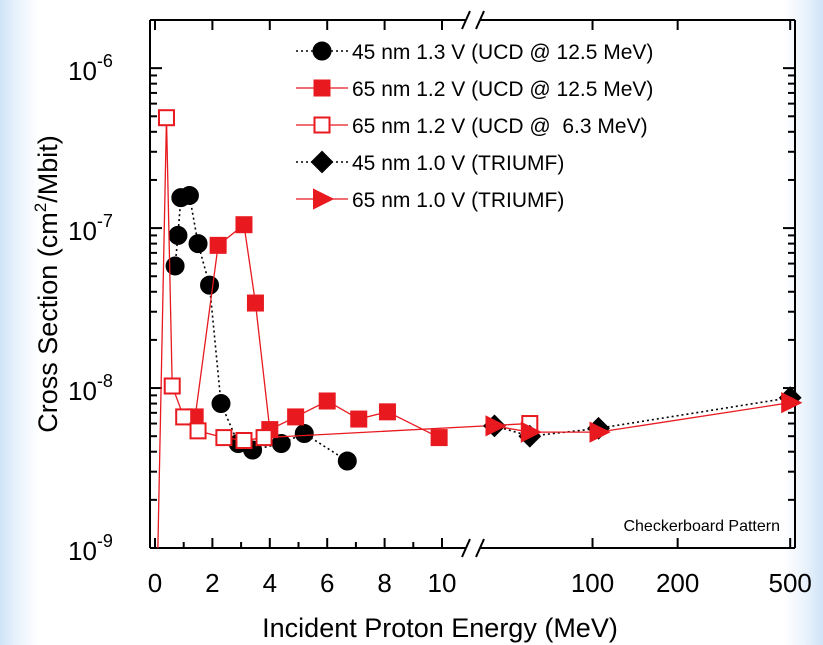 The image size is (823, 645). Describe the element at coordinates (155, 583) in the screenshot. I see `x-tick-label-0: 0` at that location.